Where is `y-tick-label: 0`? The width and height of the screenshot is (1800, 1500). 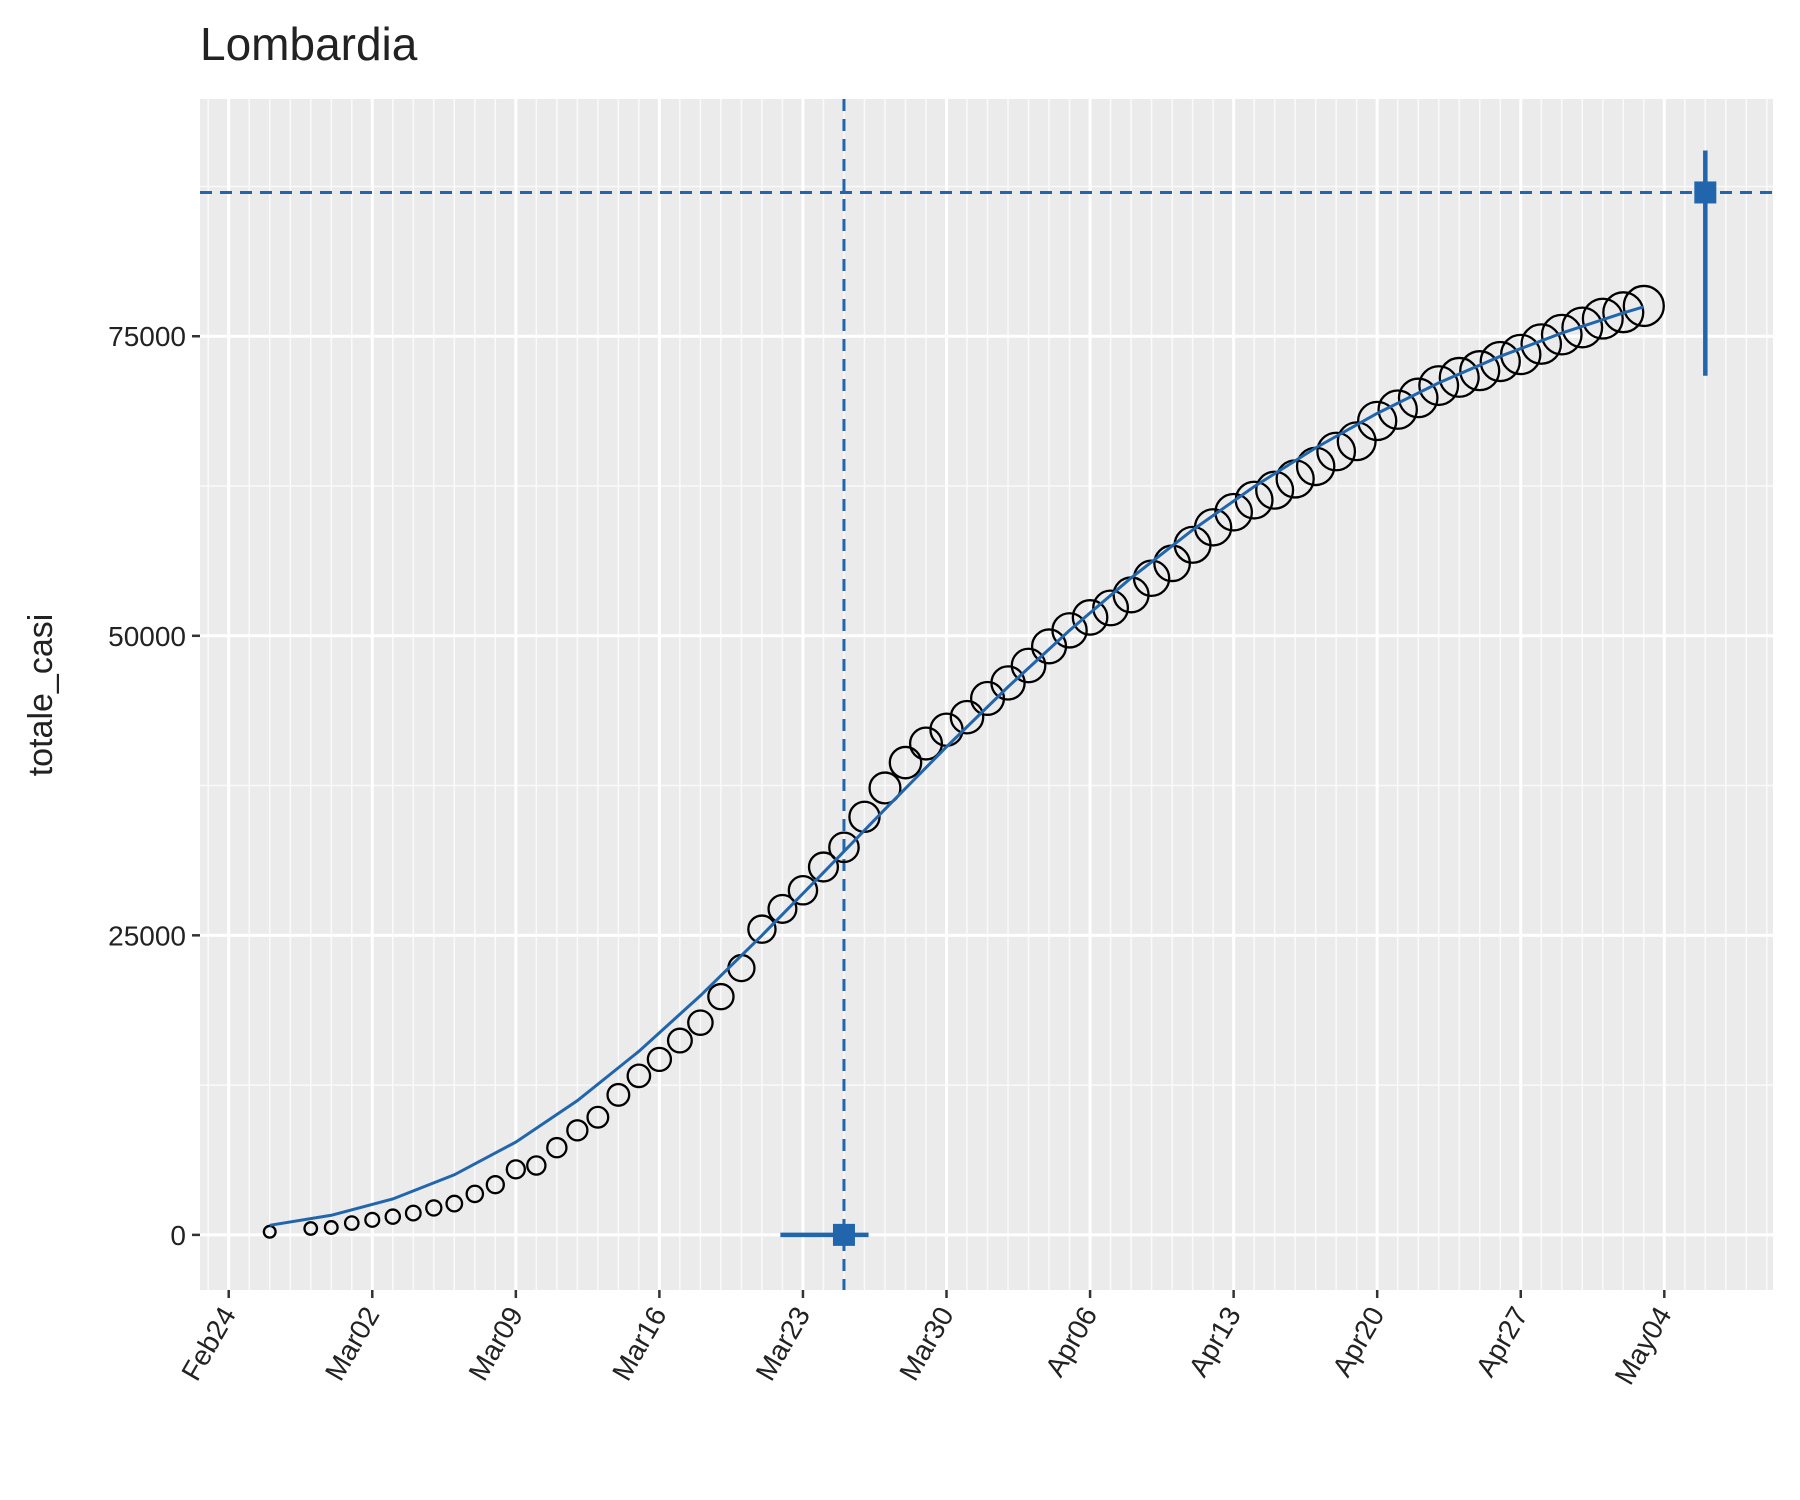
y-tick-label: 0 is located at coordinates (178, 1235).